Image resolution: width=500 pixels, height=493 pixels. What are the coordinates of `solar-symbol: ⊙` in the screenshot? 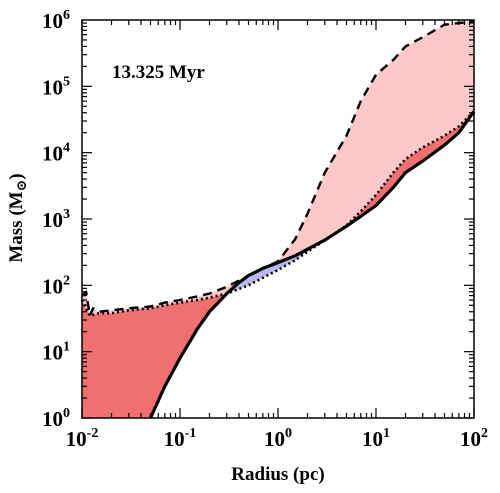 It's located at (22, 186).